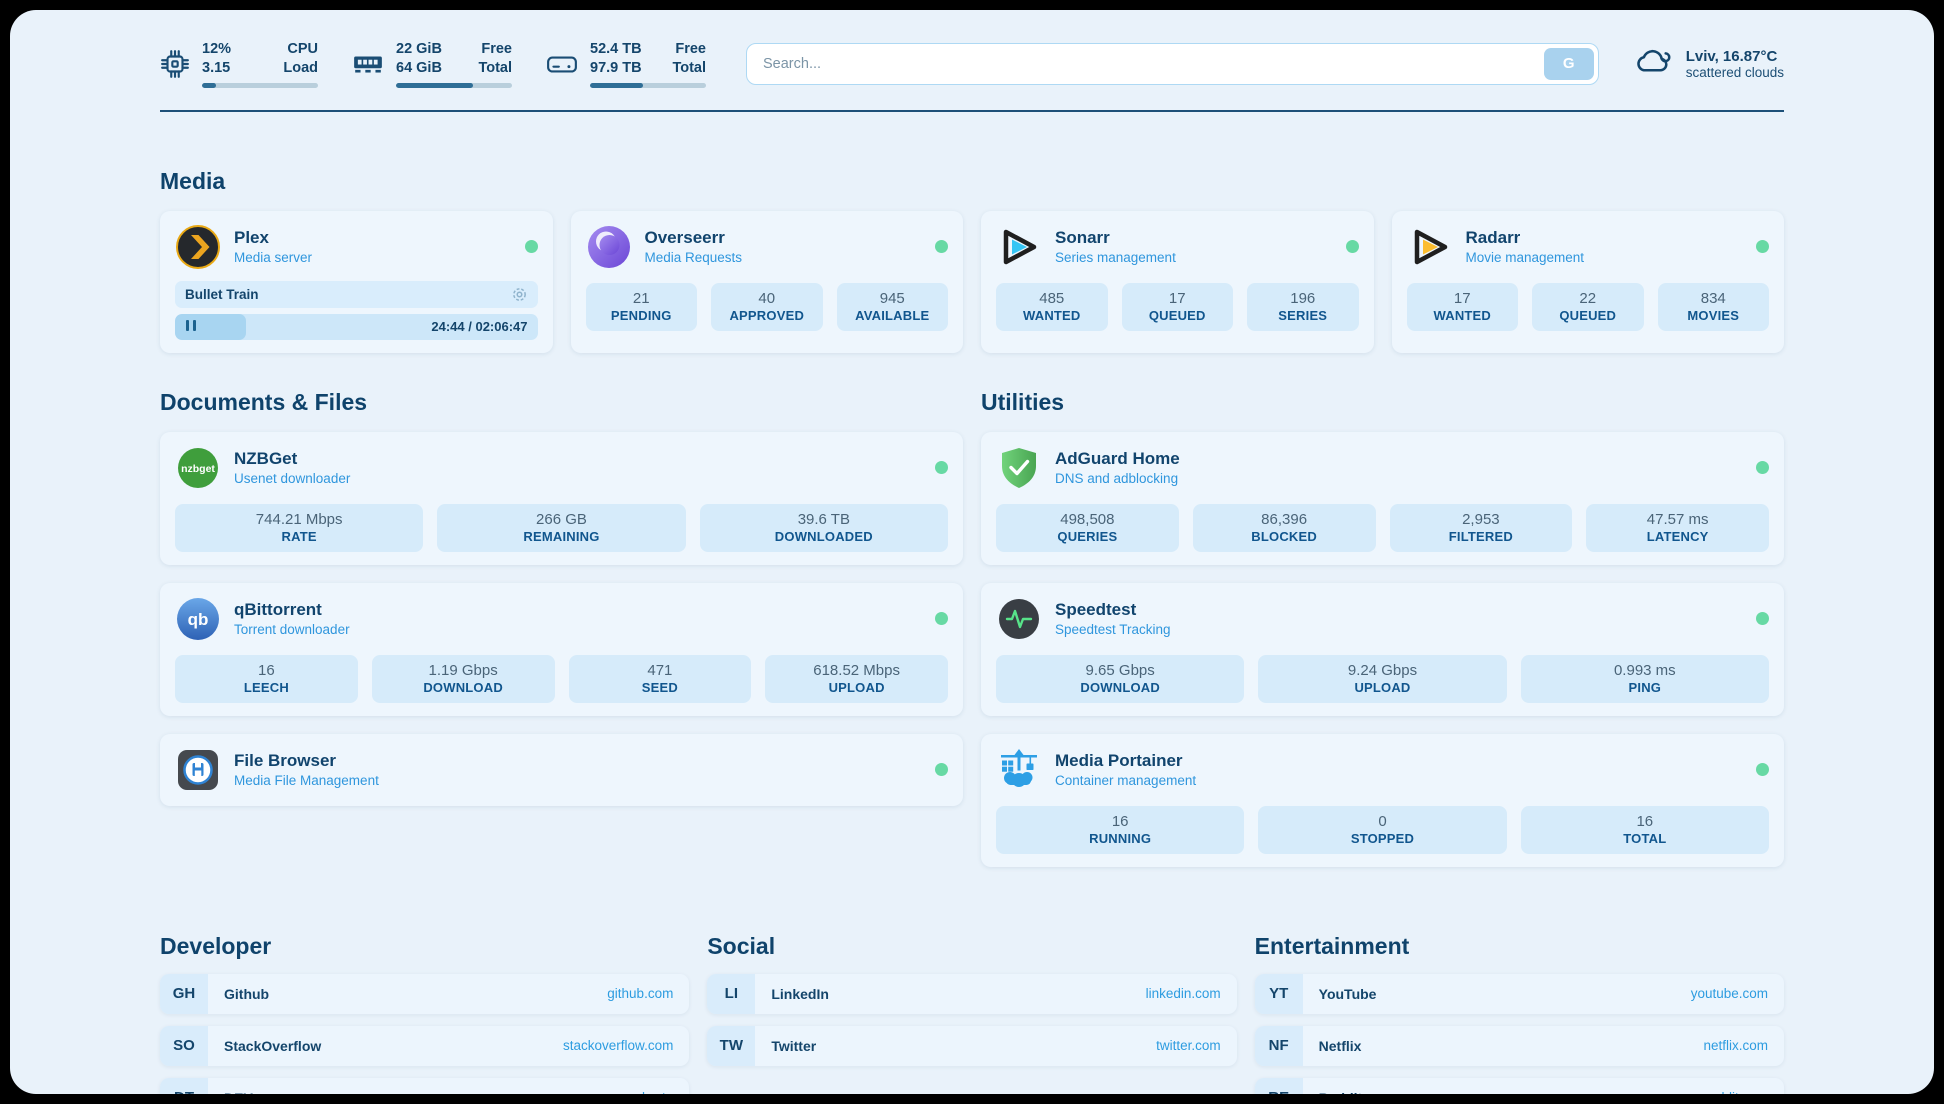 Image resolution: width=1944 pixels, height=1104 pixels. I want to click on bookmark-netflix: NF Netflix netflix.com, so click(1519, 1045).